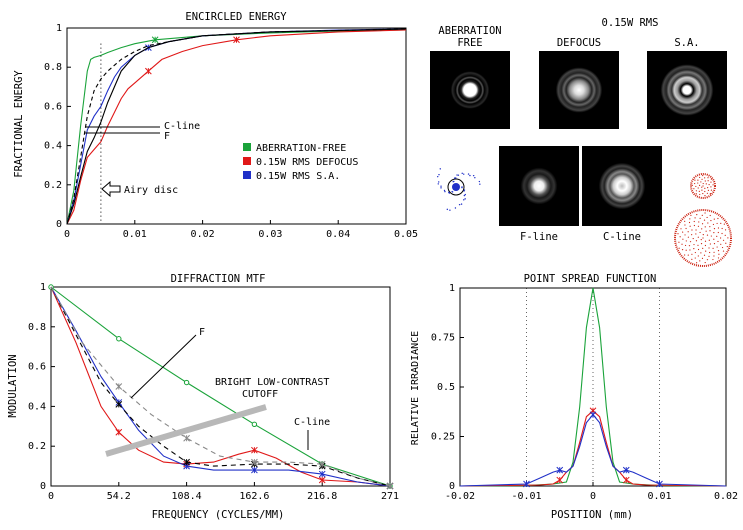  I want to click on ee-x-tick-label: 0.05, so click(406, 234).